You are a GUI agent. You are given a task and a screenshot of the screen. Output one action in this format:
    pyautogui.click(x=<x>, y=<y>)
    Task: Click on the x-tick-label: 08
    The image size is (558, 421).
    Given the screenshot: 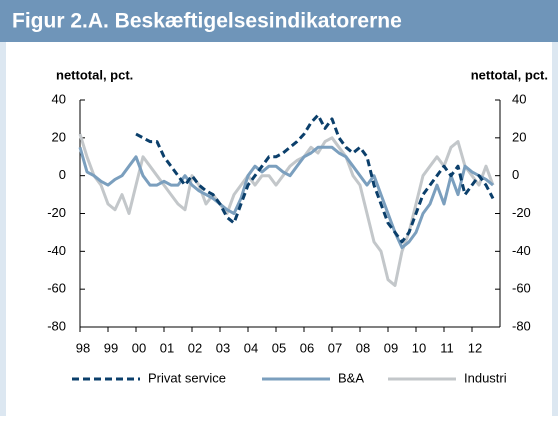 What is the action you would take?
    pyautogui.click(x=363, y=347)
    